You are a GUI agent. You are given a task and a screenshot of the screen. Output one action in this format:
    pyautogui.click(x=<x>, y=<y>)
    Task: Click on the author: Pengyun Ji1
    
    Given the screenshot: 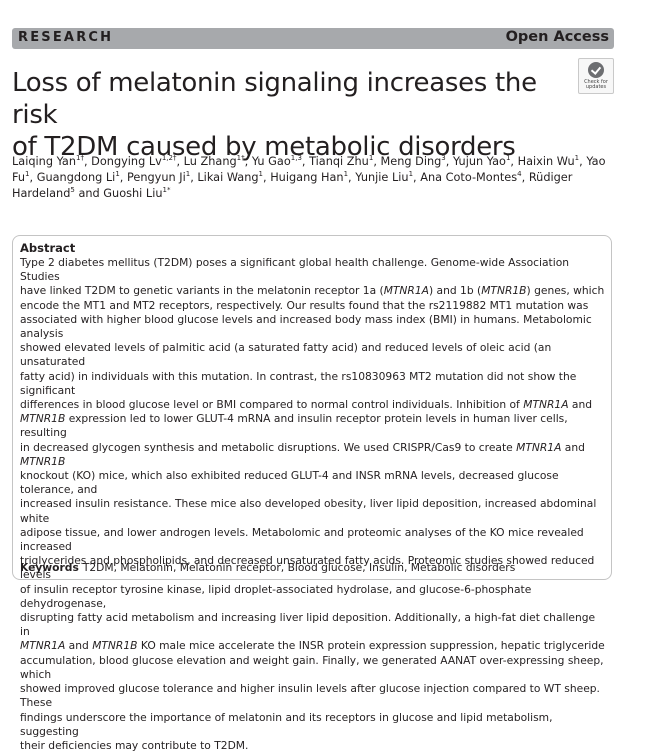 What is the action you would take?
    pyautogui.click(x=158, y=178)
    